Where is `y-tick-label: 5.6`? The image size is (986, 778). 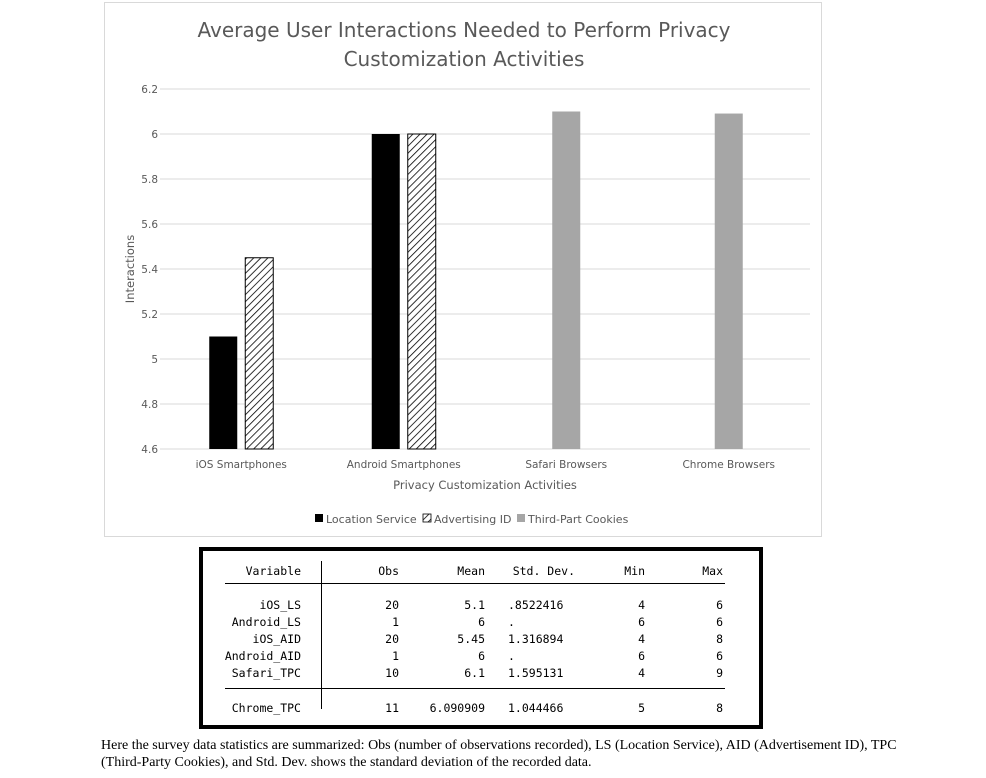
y-tick-label: 5.6 is located at coordinates (149, 225).